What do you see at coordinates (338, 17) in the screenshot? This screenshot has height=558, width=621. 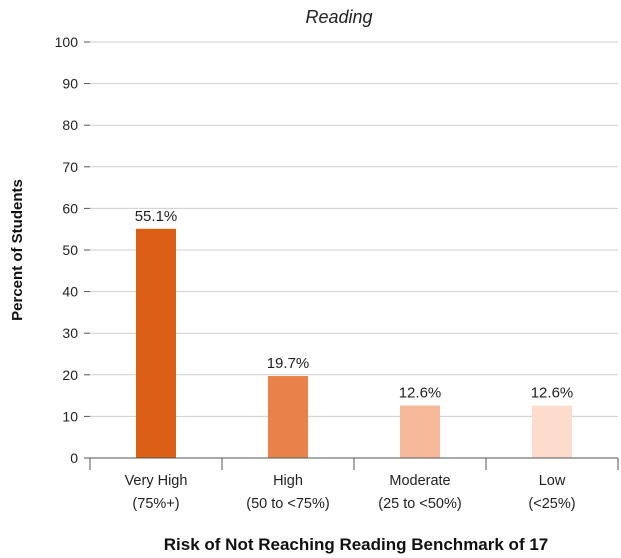 I see `chart-title: Reading` at bounding box center [338, 17].